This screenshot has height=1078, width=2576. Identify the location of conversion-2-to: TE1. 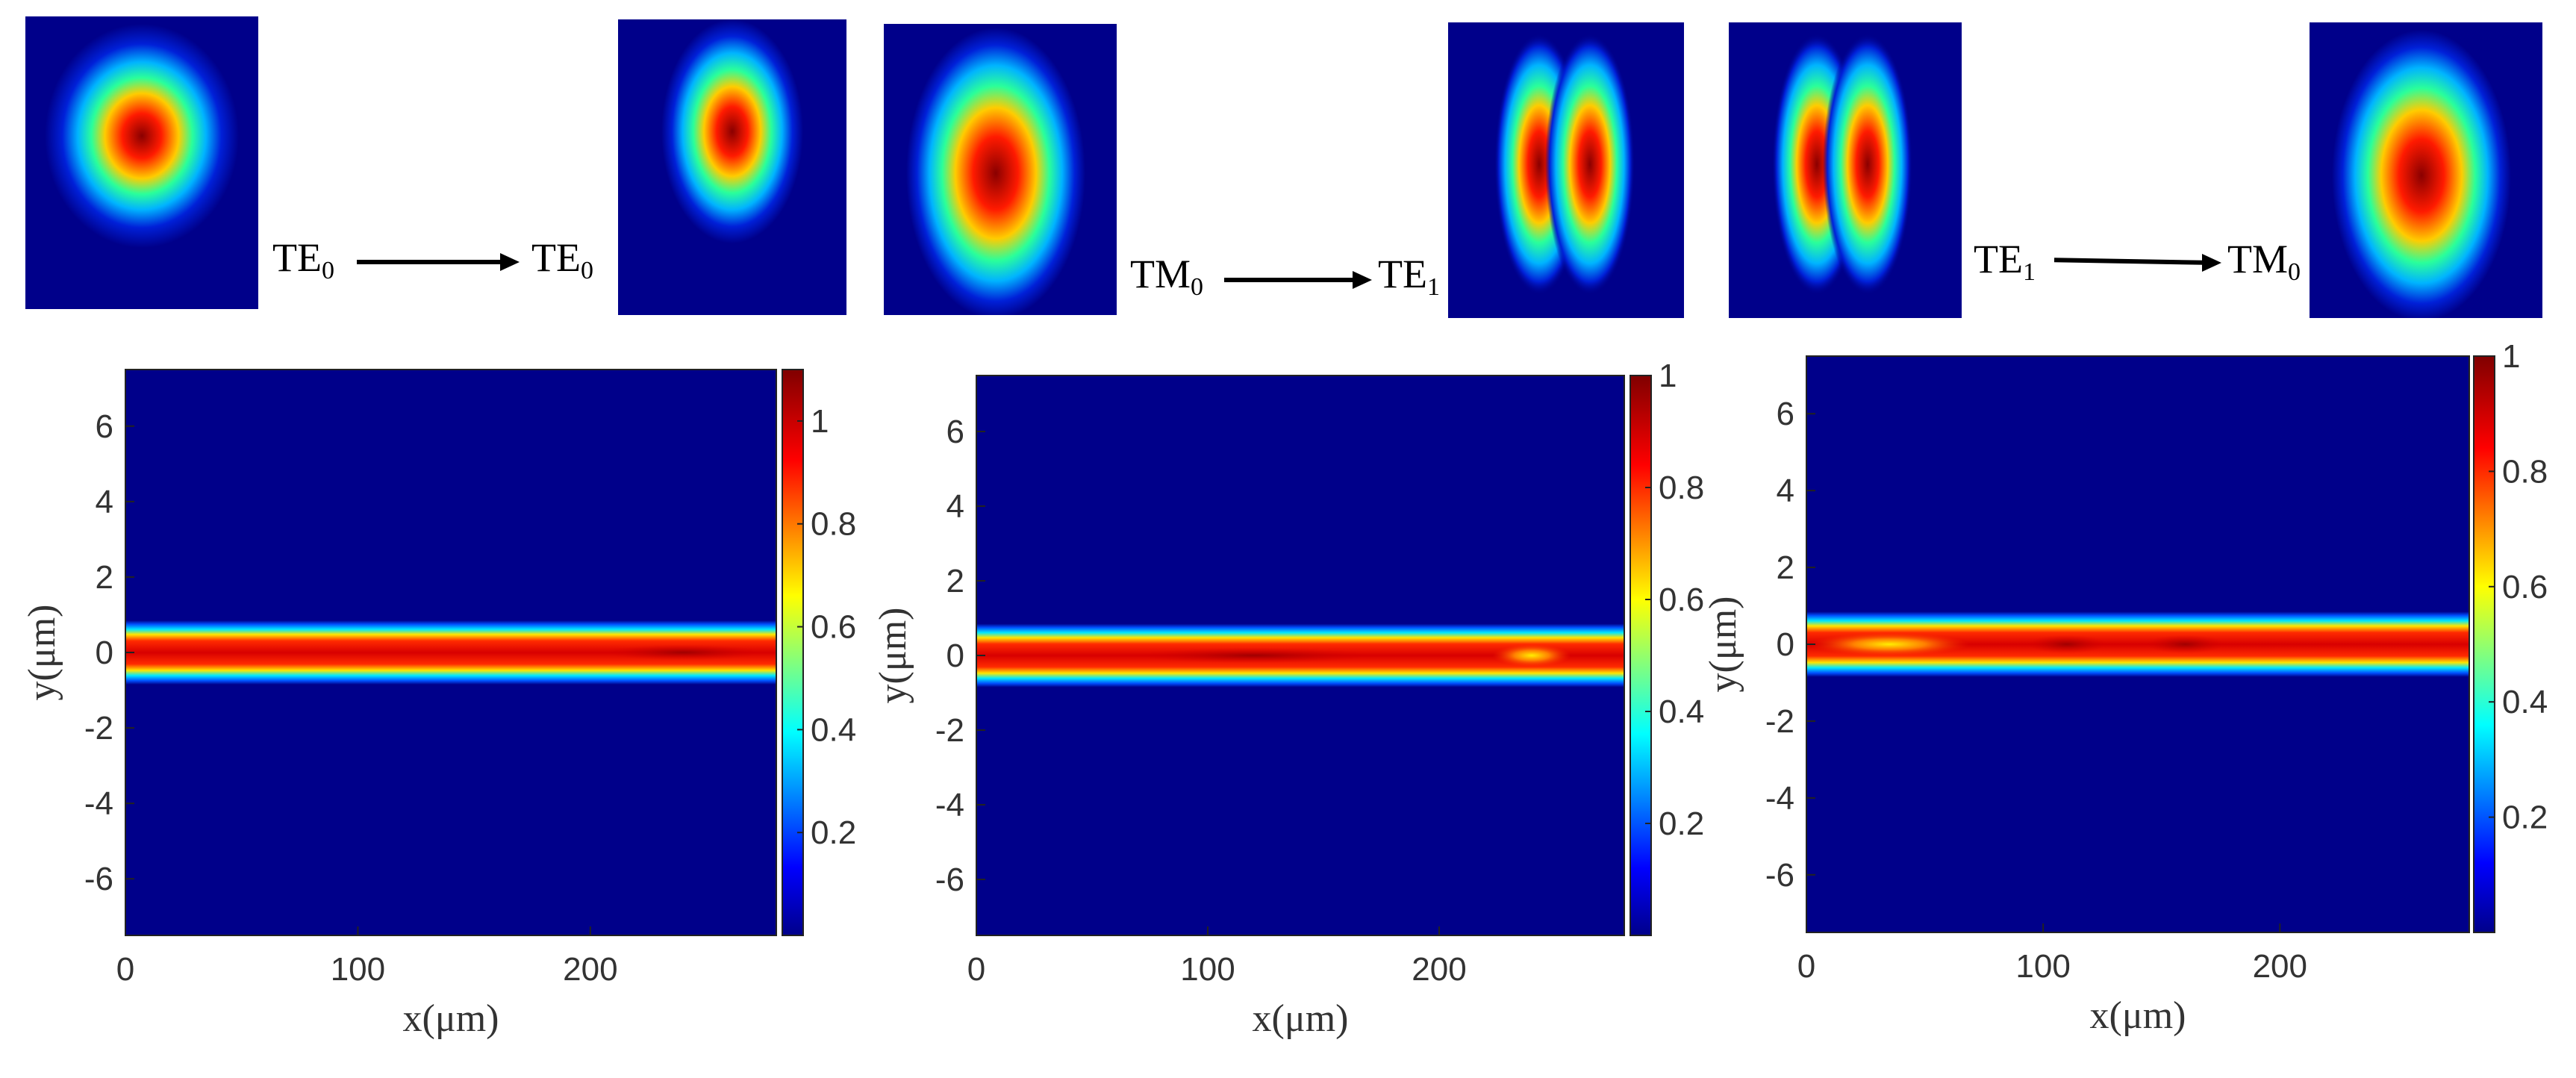
(1409, 276).